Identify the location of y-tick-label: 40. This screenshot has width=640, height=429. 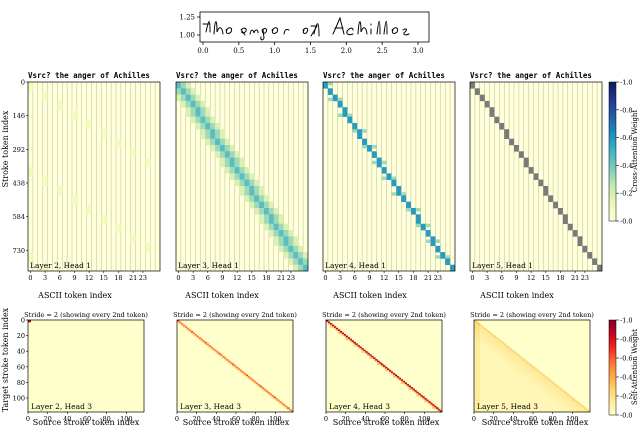
(21, 352).